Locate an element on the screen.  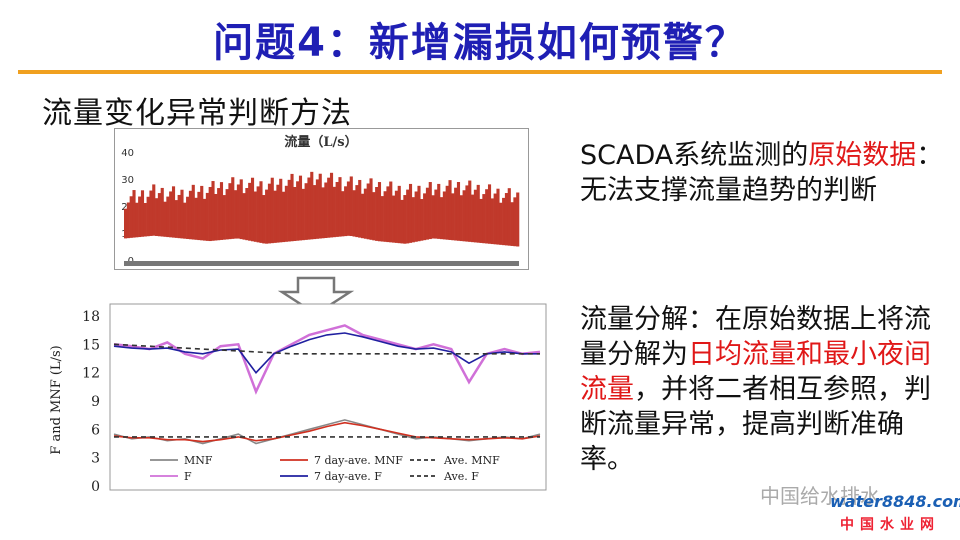
chart2-series-mnf is located at coordinates (327, 432).